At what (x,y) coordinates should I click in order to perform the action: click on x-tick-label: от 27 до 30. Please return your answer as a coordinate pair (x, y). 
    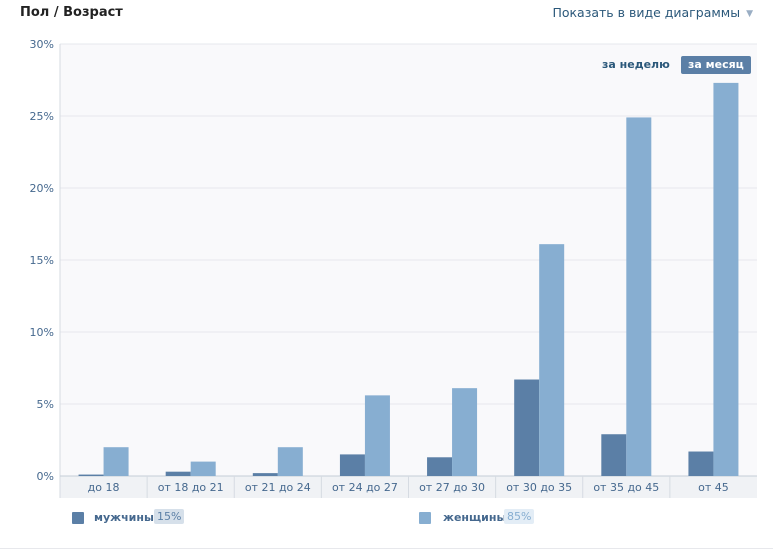
    Looking at the image, I should click on (452, 487).